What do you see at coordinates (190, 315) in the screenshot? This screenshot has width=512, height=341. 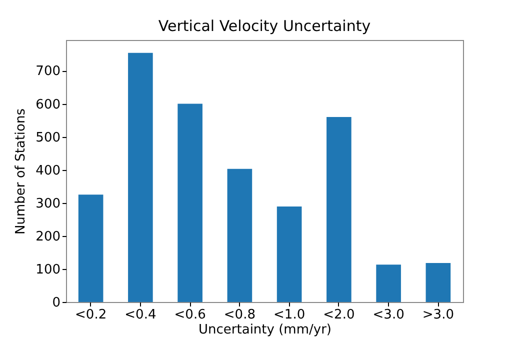 I see `x-tick-label: <0.6` at bounding box center [190, 315].